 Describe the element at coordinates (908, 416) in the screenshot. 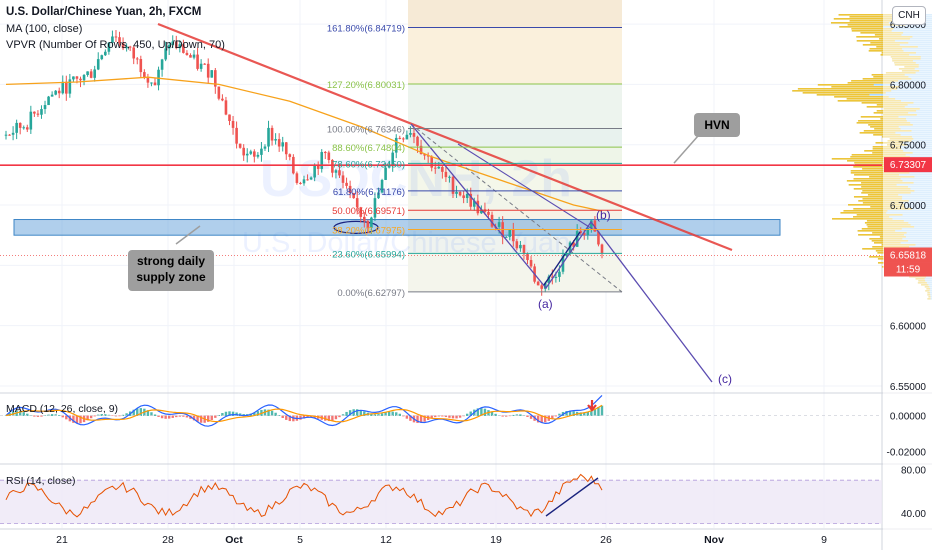

I see `macd-tick: 0.00000` at that location.